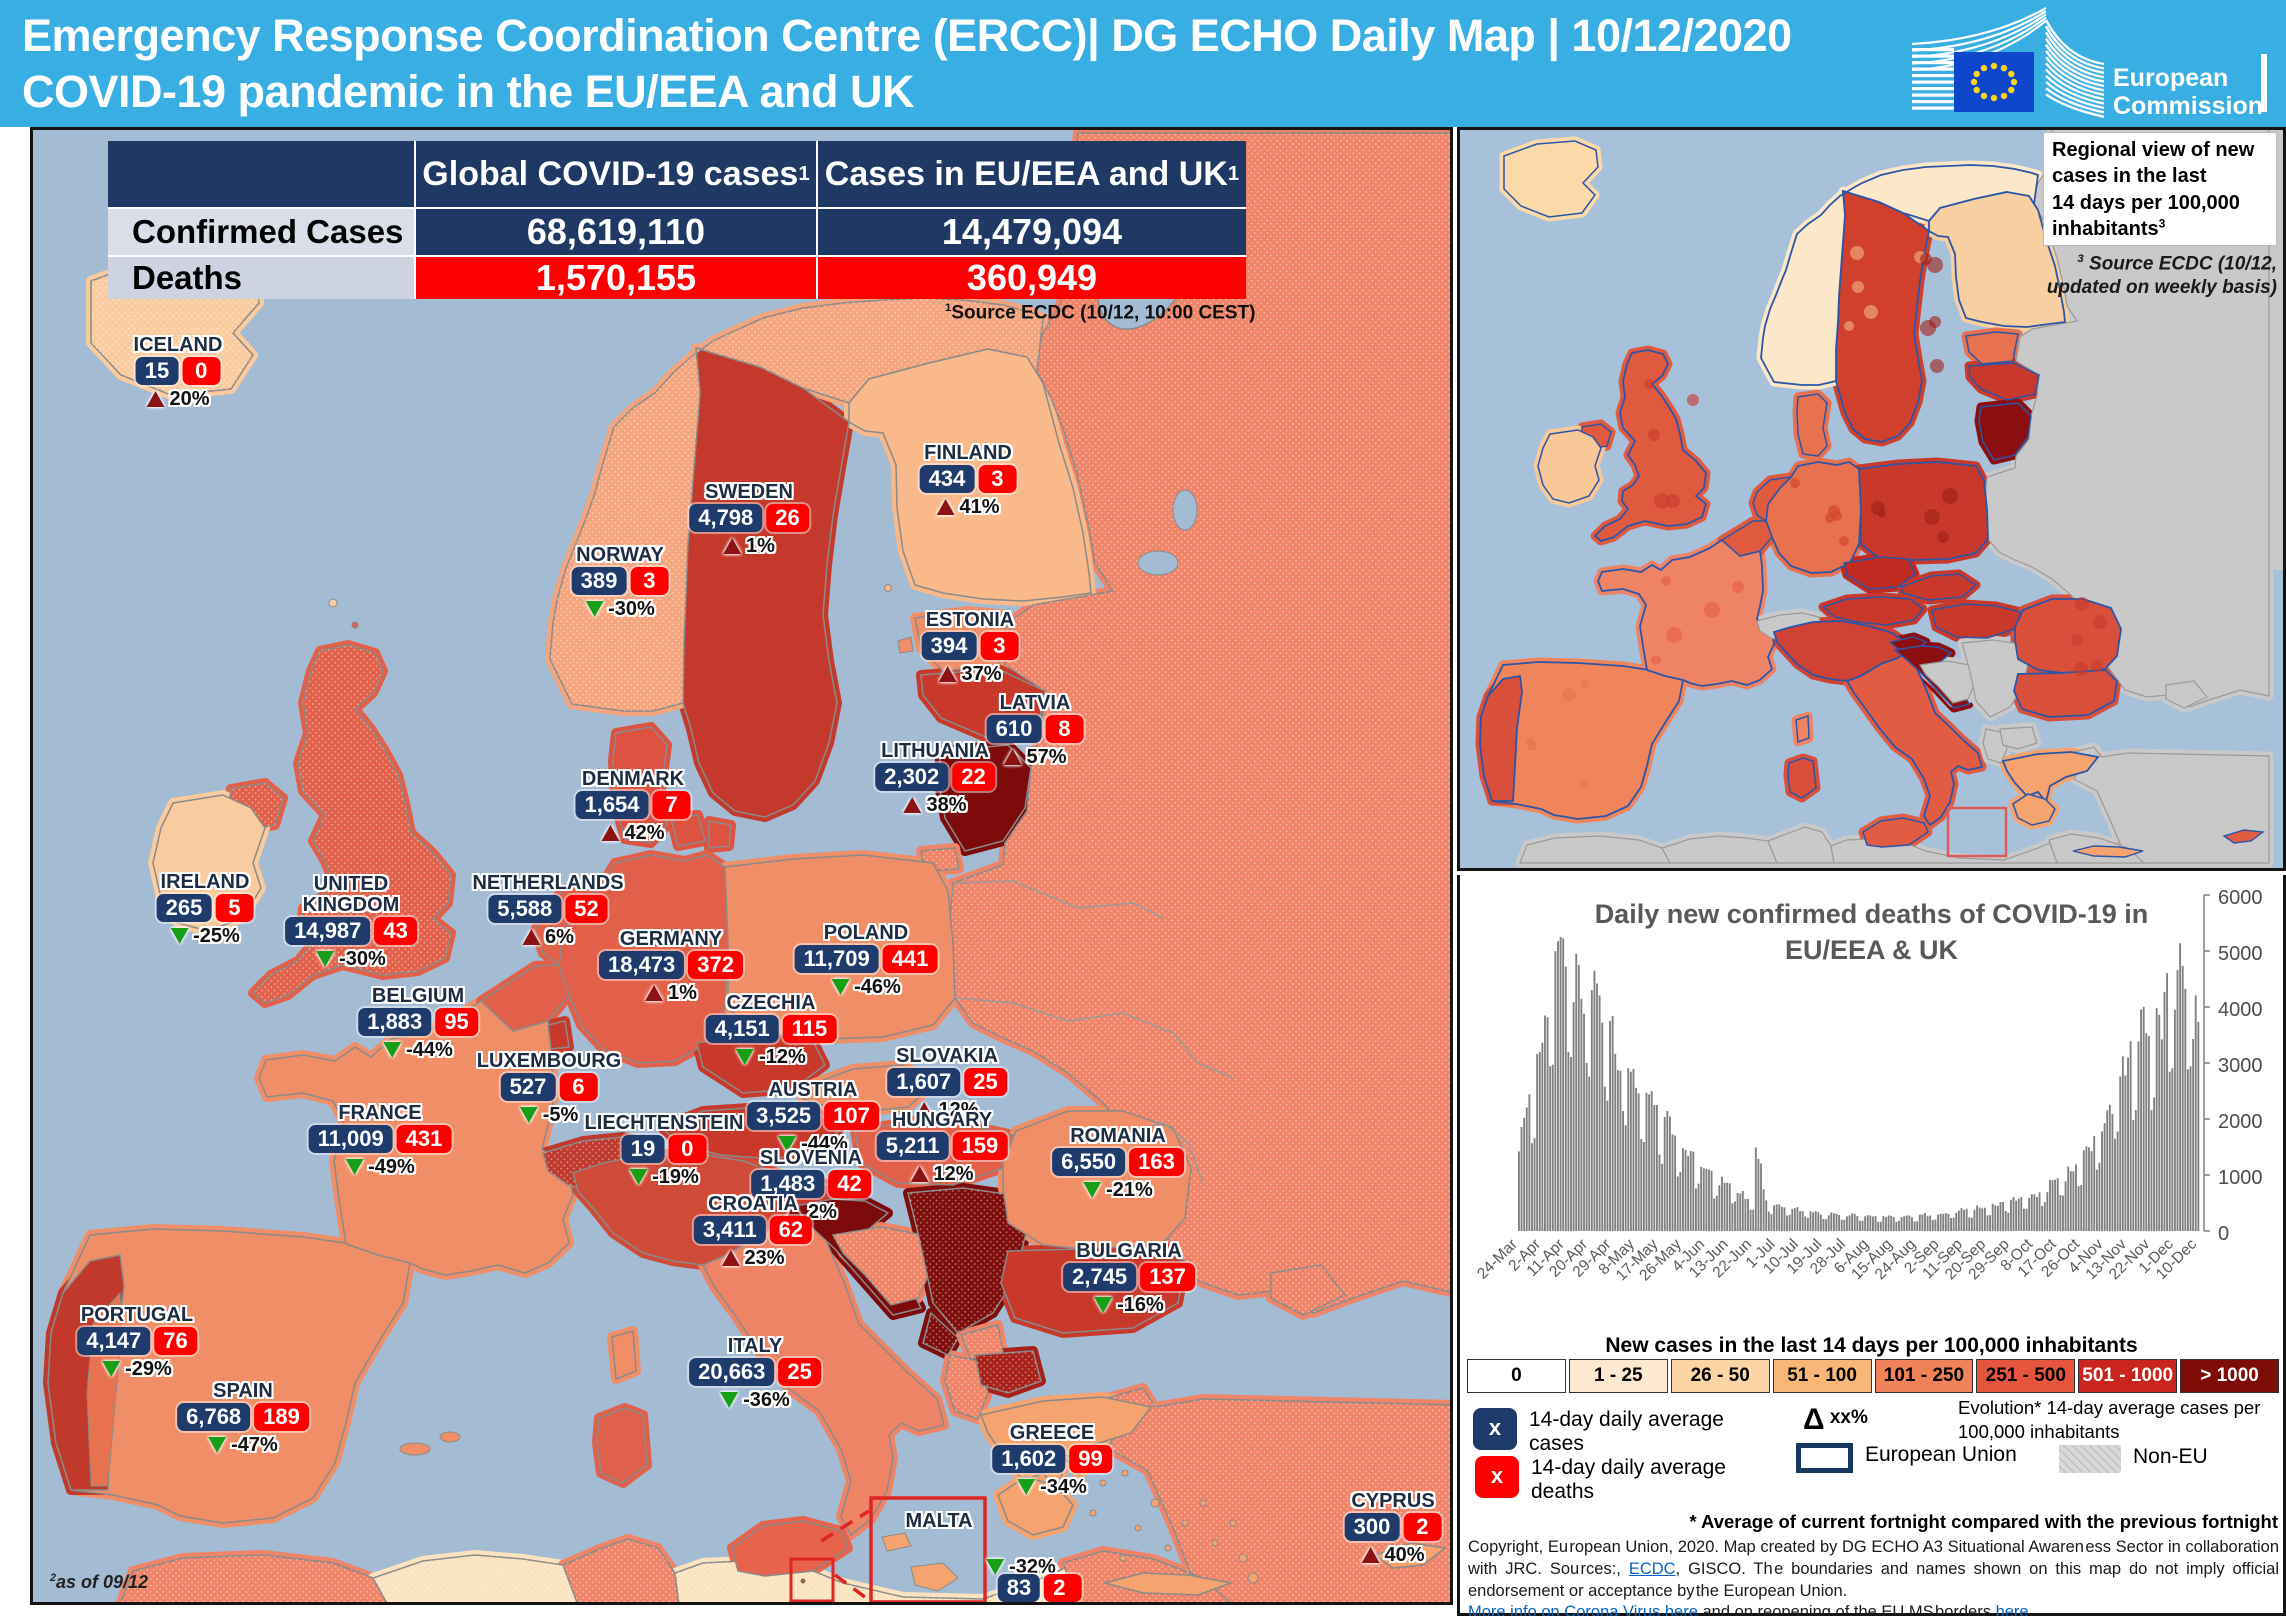  Describe the element at coordinates (2240, 898) in the screenshot. I see `svg-text: 6000` at that location.